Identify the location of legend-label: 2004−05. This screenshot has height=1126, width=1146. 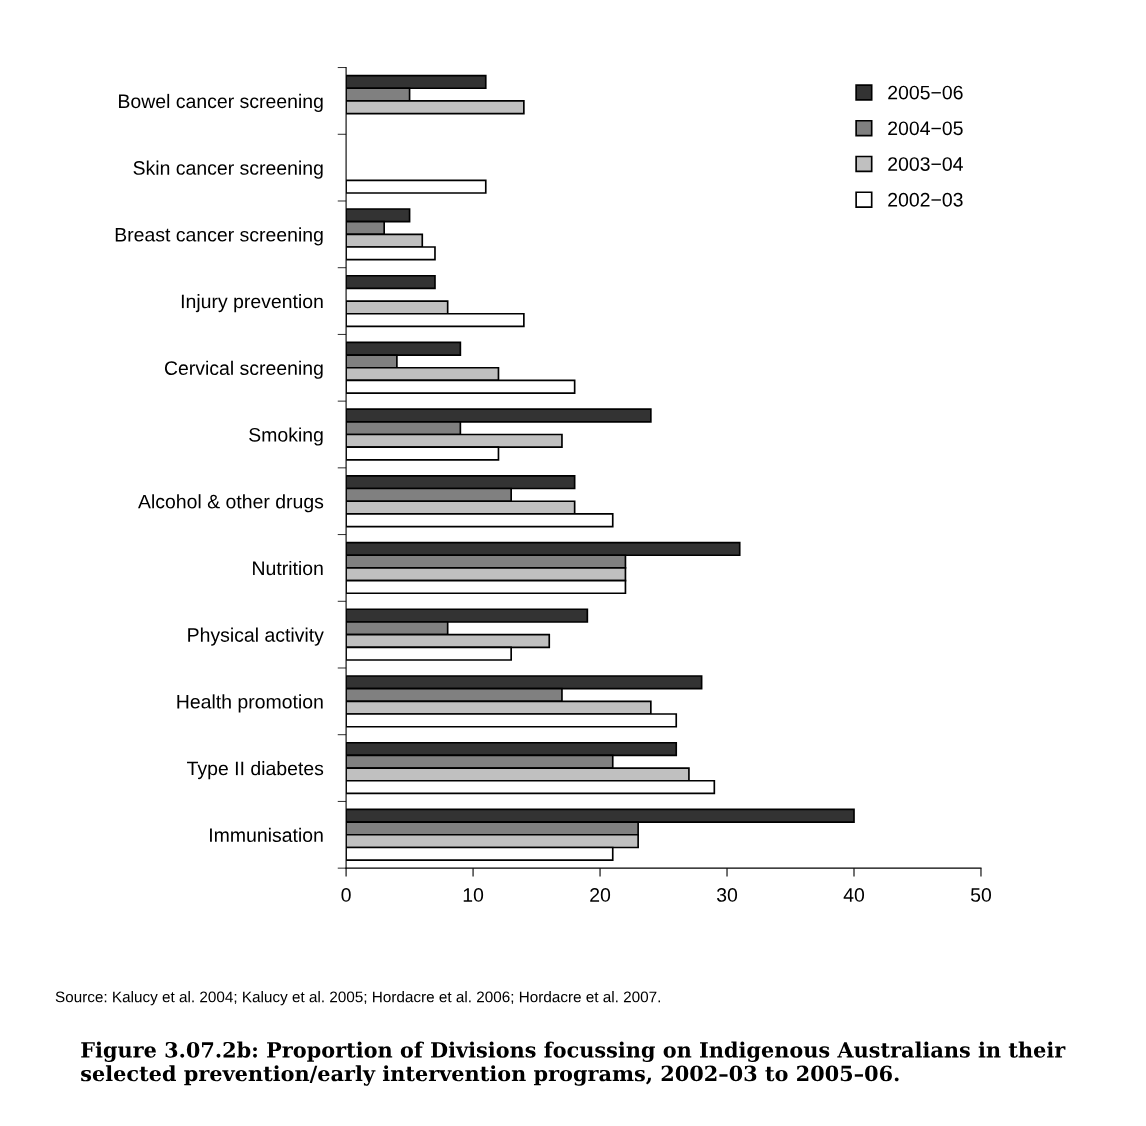
(925, 128).